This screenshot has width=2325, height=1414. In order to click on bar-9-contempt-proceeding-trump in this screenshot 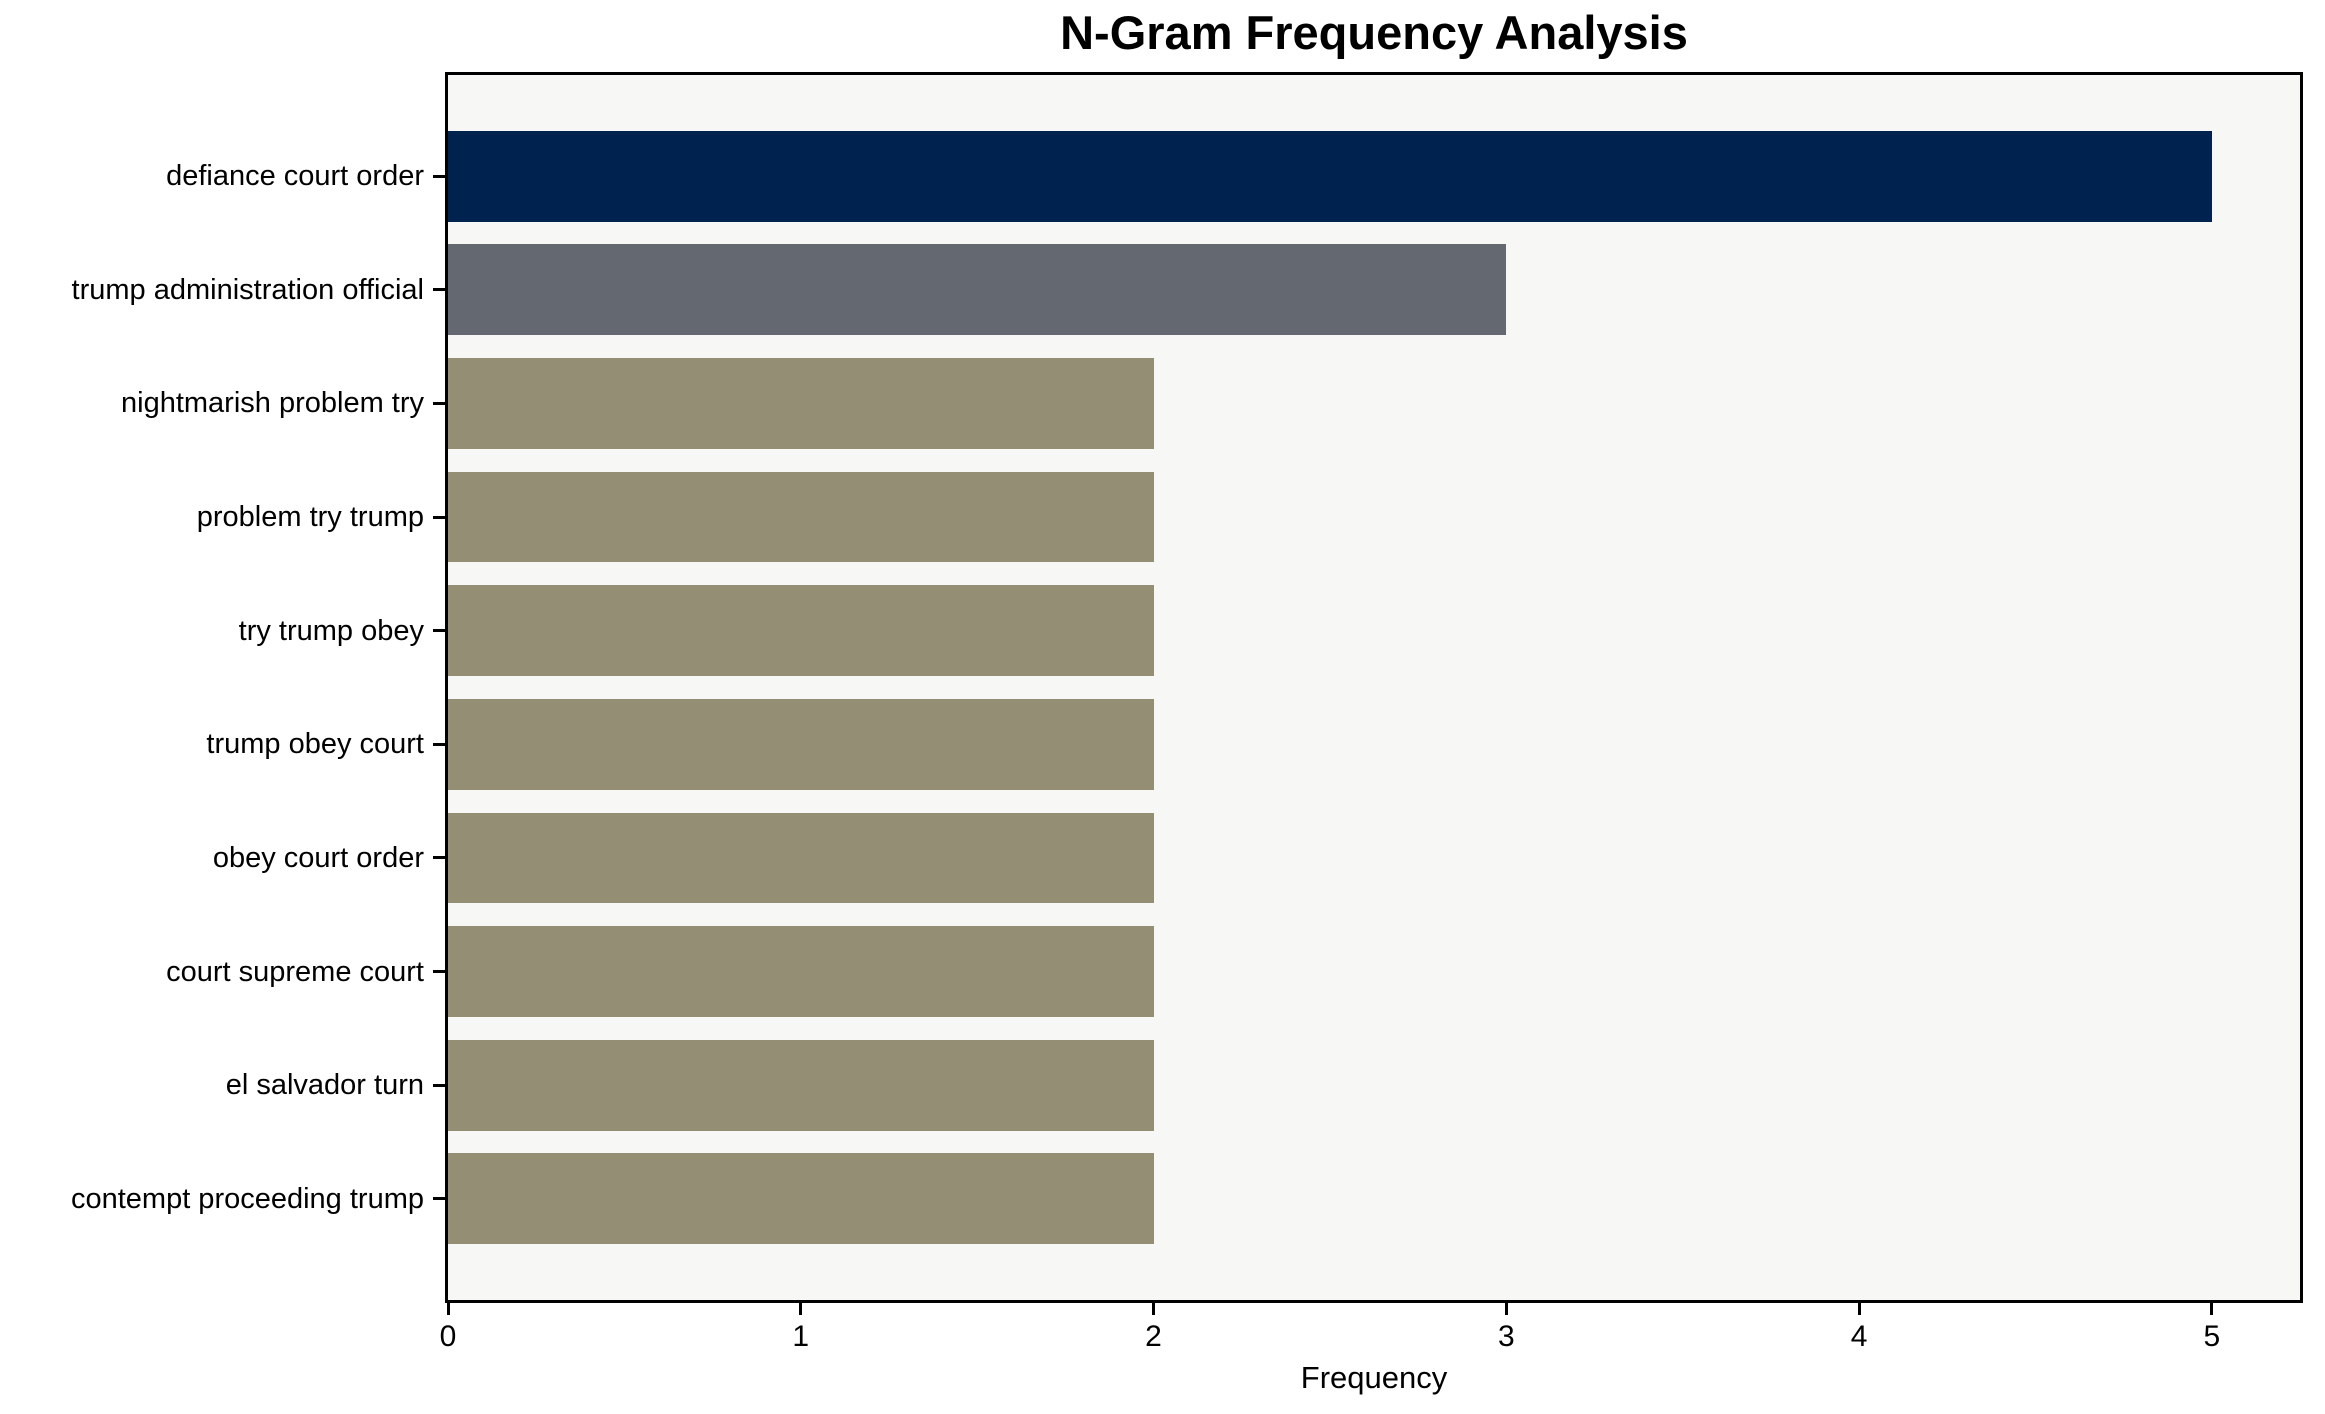, I will do `click(801, 1199)`.